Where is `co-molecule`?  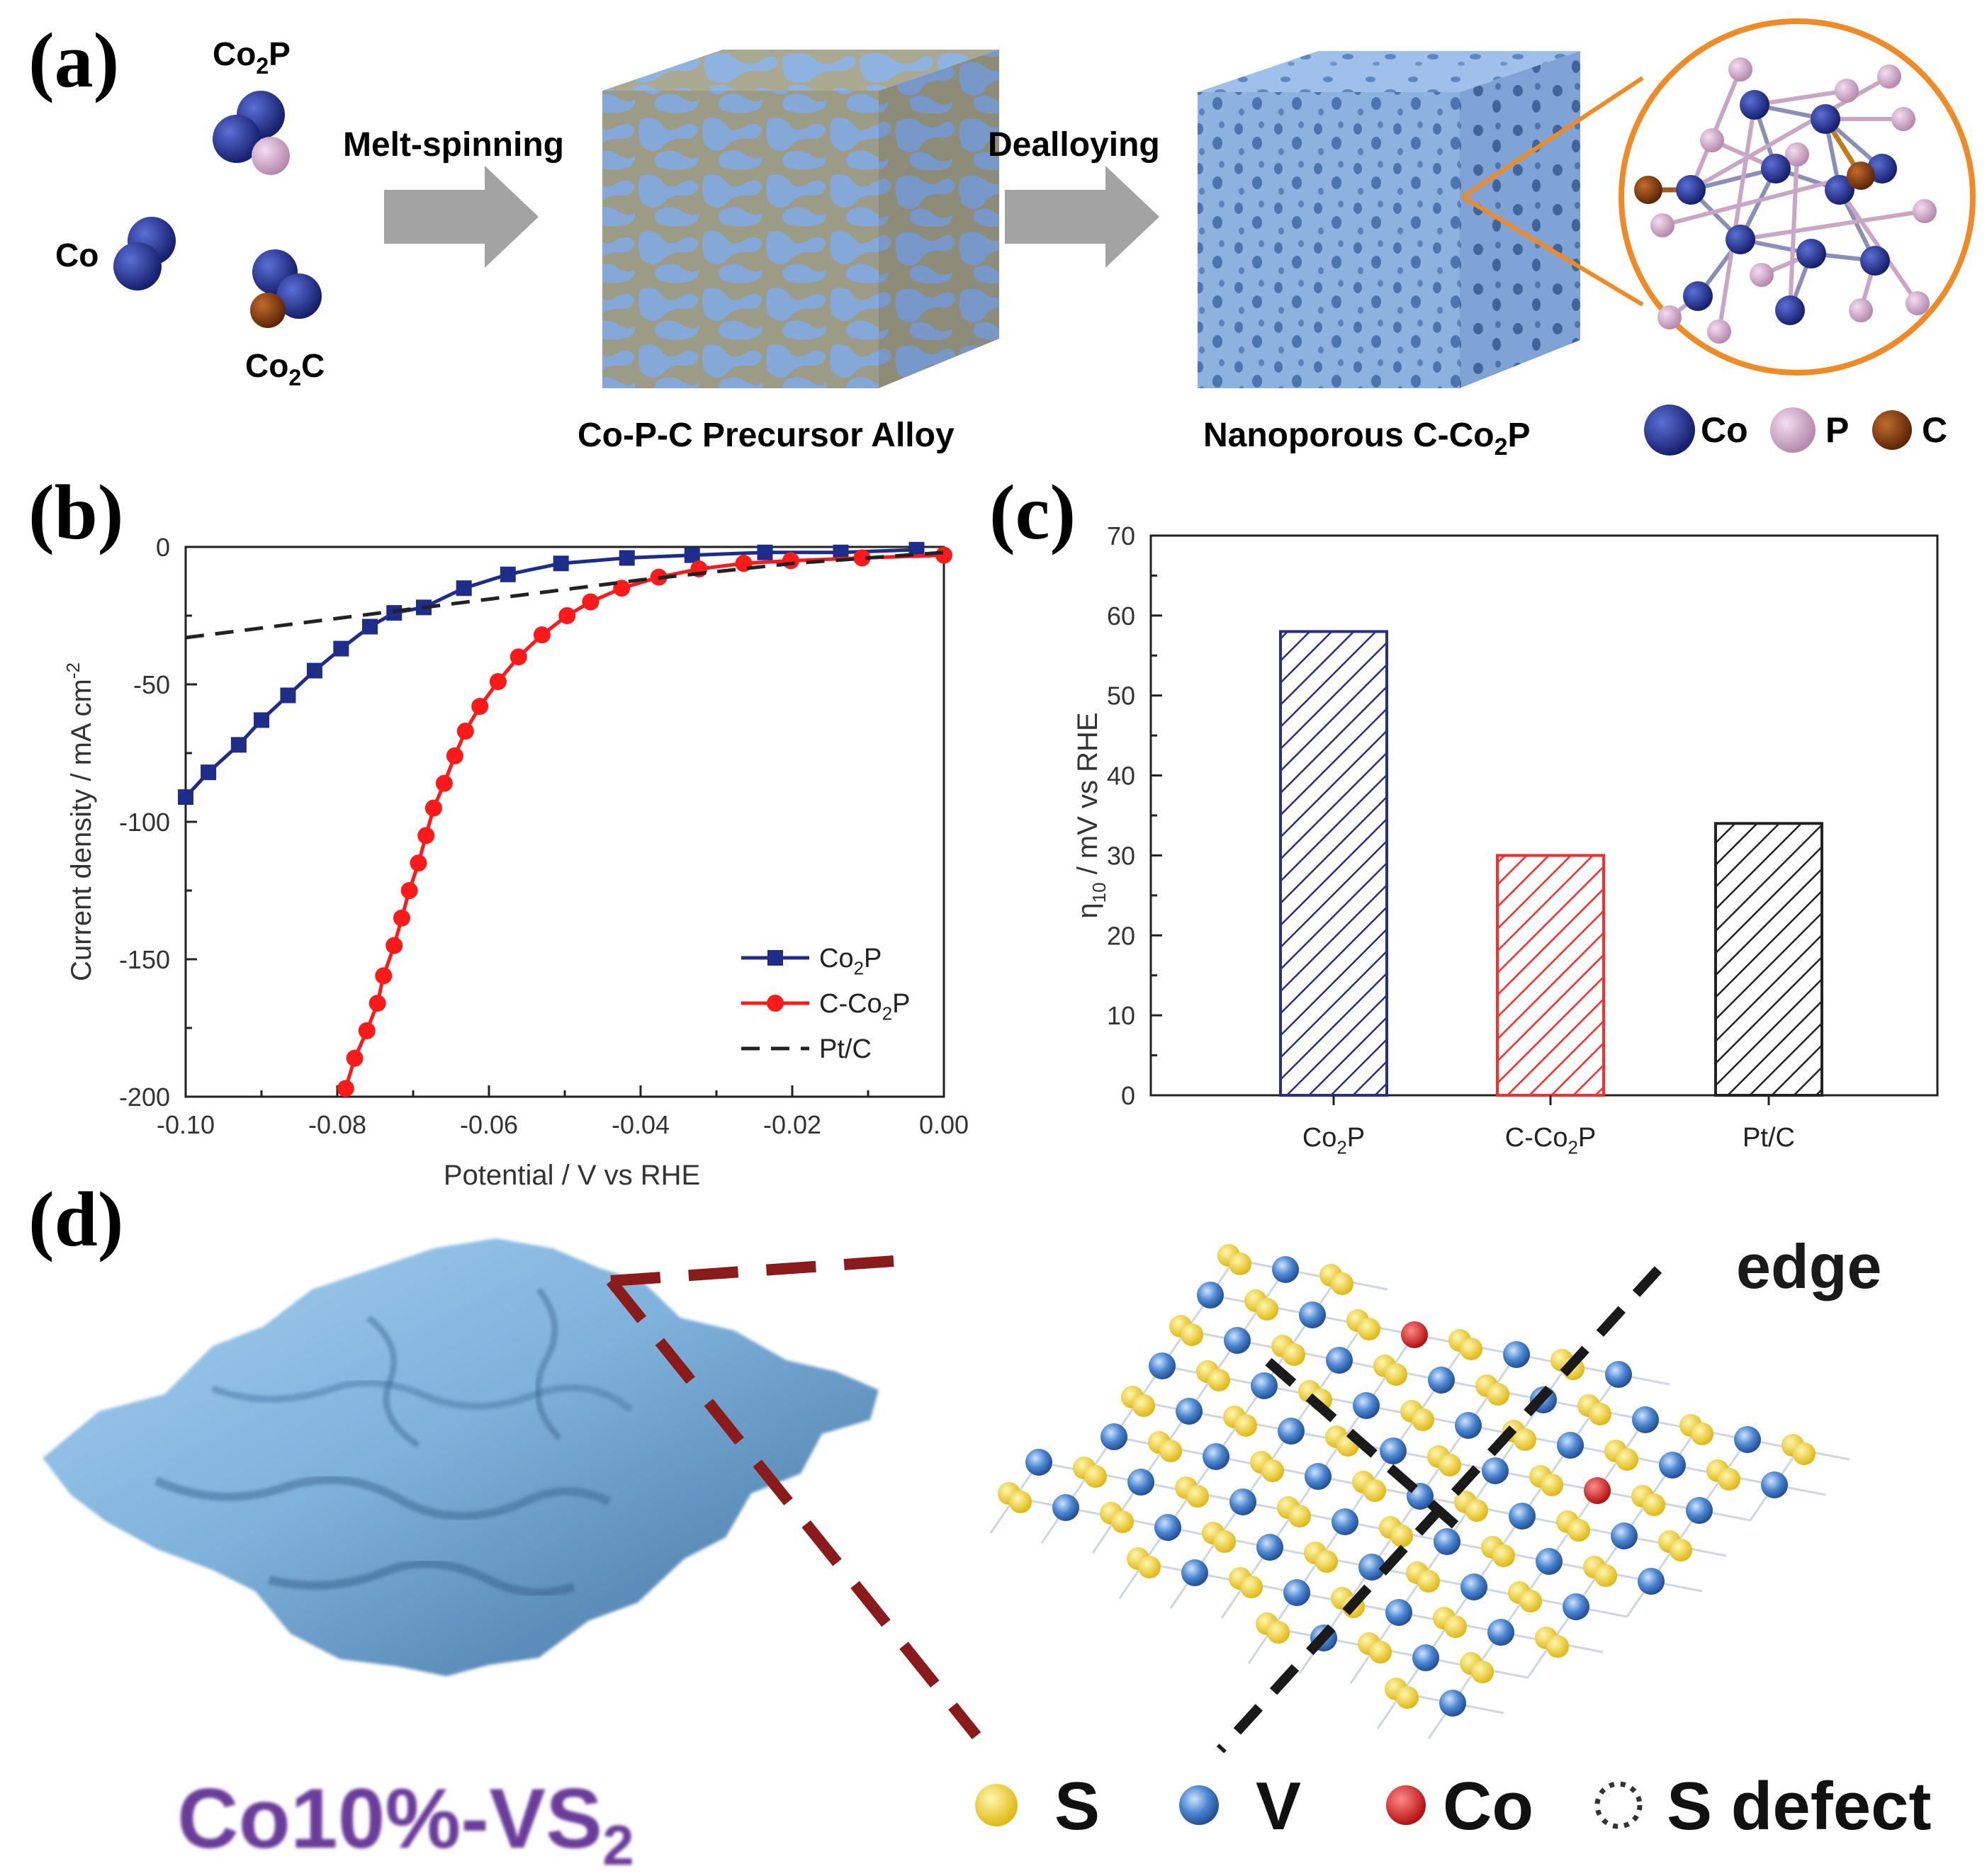
co-molecule is located at coordinates (144, 254).